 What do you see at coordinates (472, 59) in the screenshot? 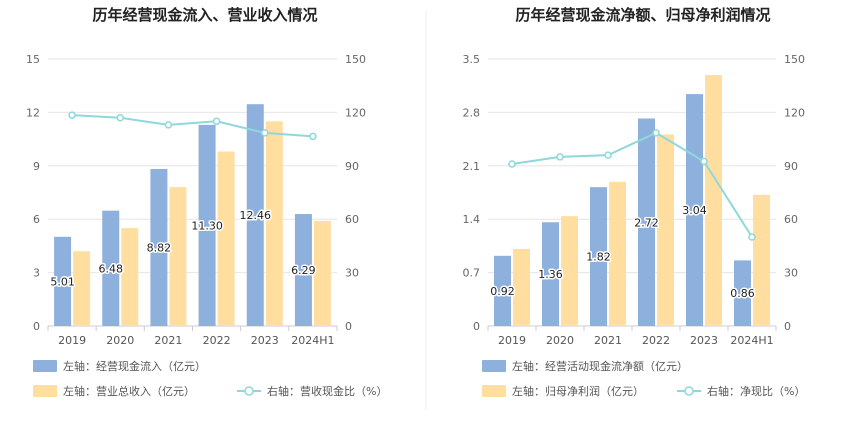
I see `left-axis-tick-label: 3.5` at bounding box center [472, 59].